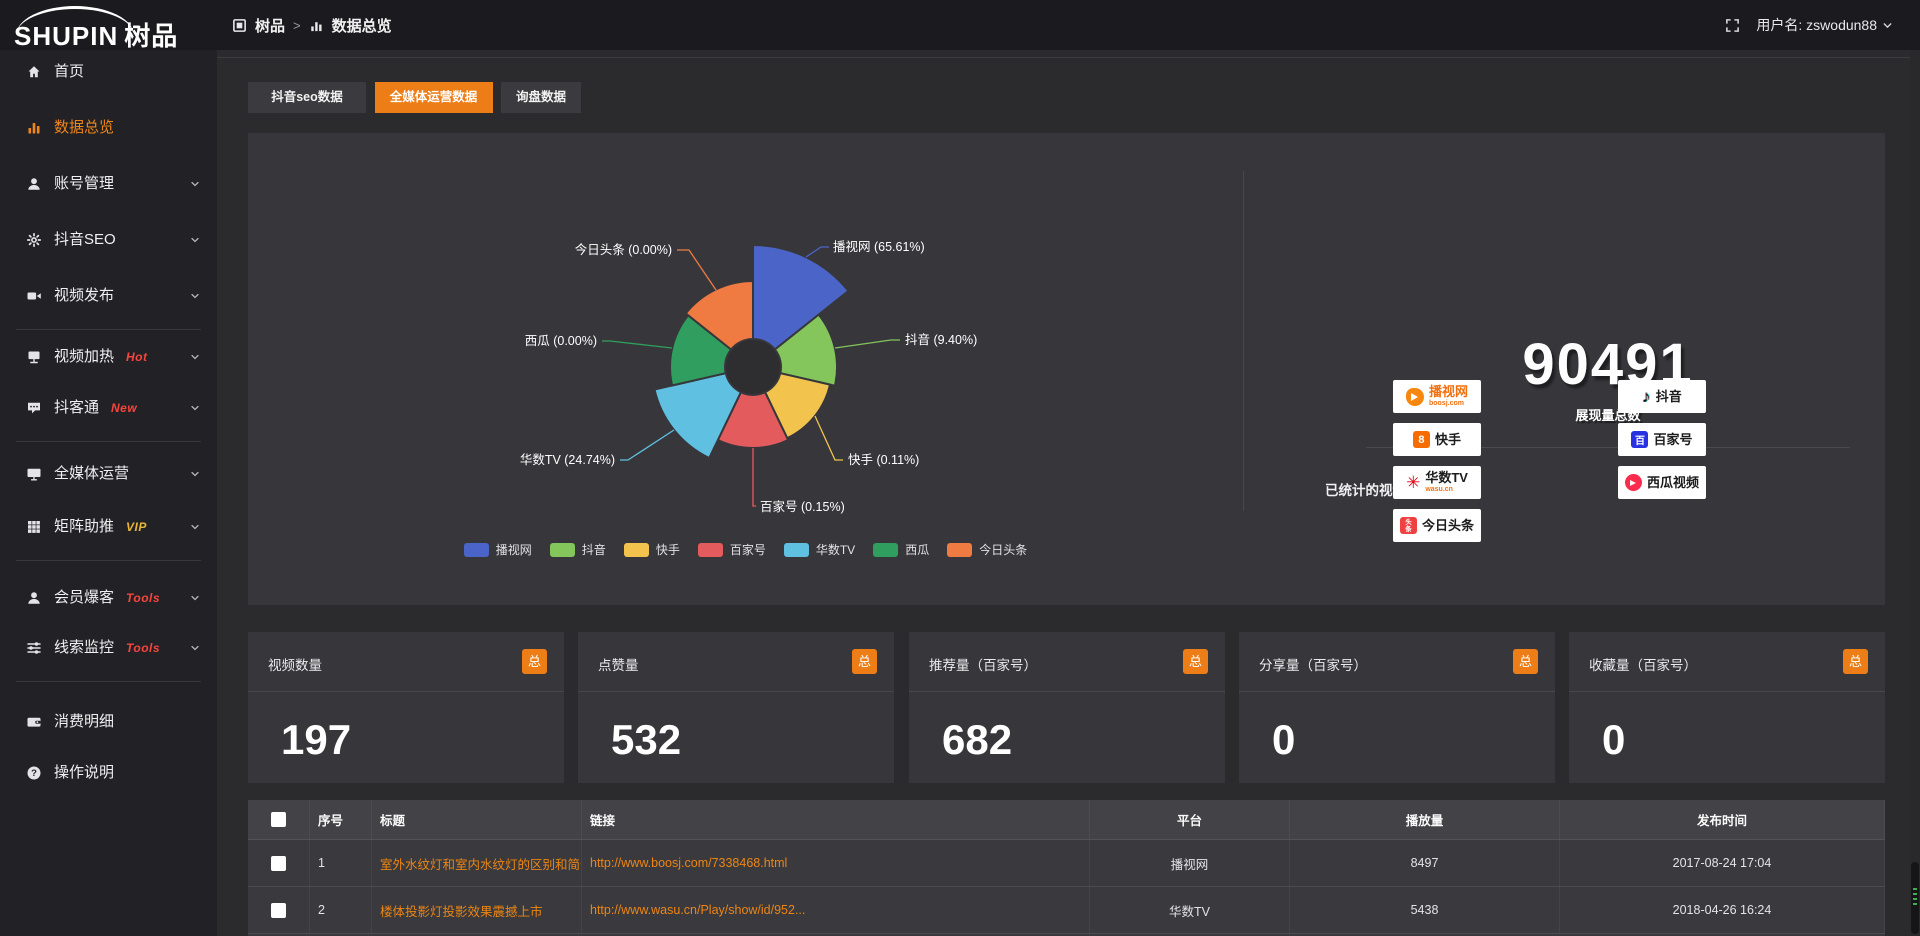  I want to click on tab-media-operation-data: 全媒体运营数据, so click(433, 97).